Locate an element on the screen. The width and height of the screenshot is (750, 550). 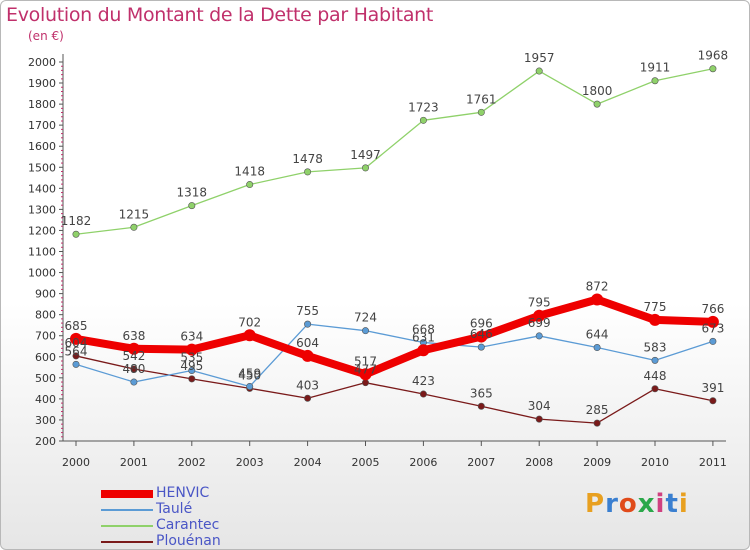
y-tick-label: 700 is located at coordinates (45, 336).